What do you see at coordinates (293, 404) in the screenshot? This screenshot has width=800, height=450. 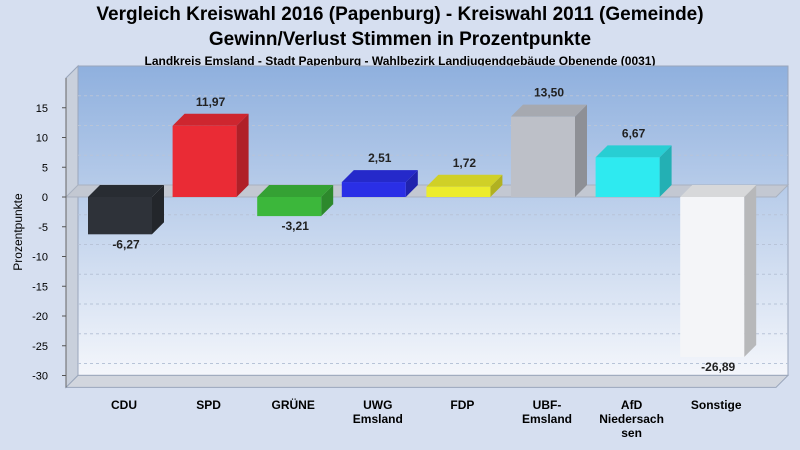 I see `x-tick-label: GRÜNE` at bounding box center [293, 404].